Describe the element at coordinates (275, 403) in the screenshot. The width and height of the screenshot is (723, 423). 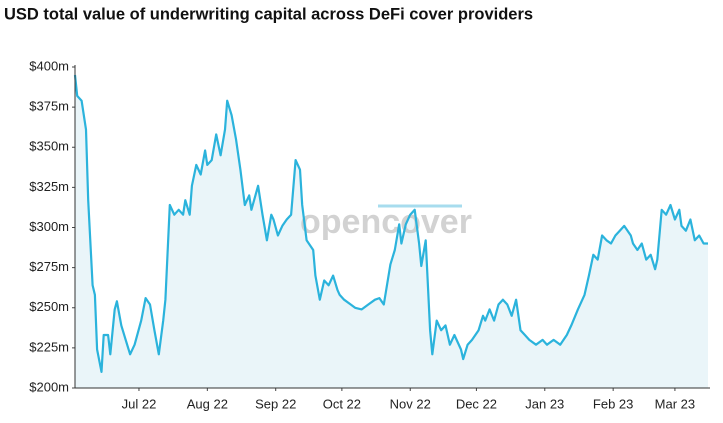
I see `x-tick-label: Sep 22` at that location.